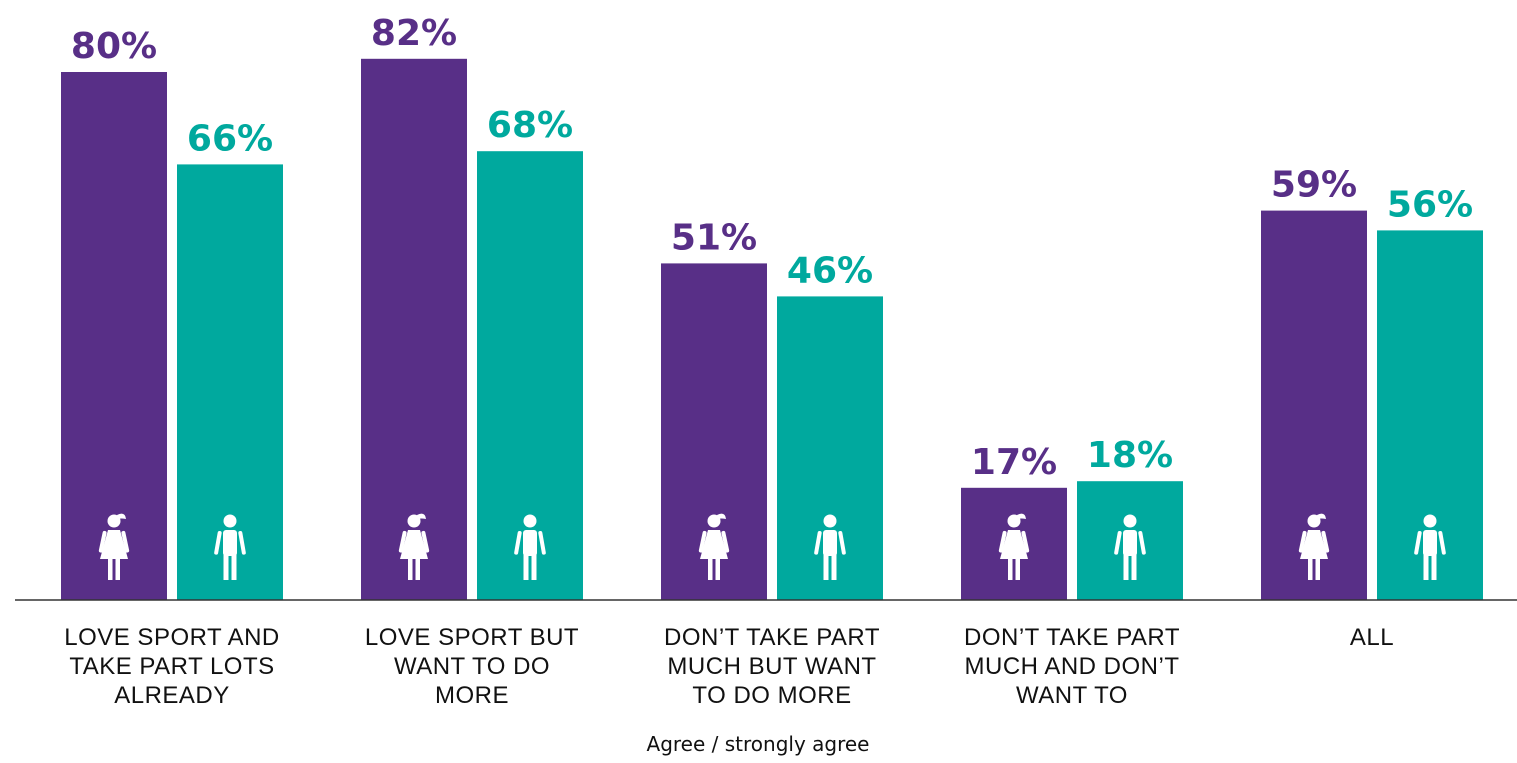 The height and width of the screenshot is (763, 1517). I want to click on data-label-boy-1: 68%, so click(530, 125).